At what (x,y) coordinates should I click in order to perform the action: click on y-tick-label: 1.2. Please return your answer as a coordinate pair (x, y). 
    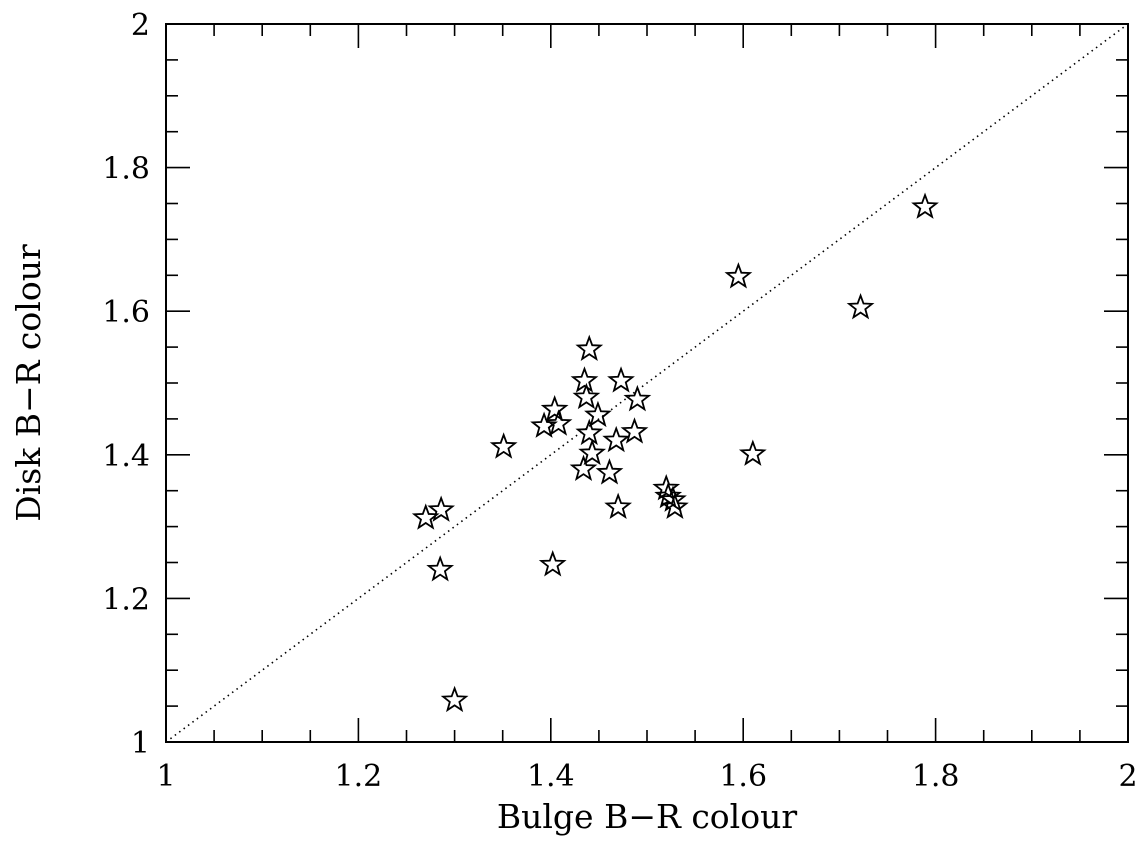
    Looking at the image, I should click on (126, 599).